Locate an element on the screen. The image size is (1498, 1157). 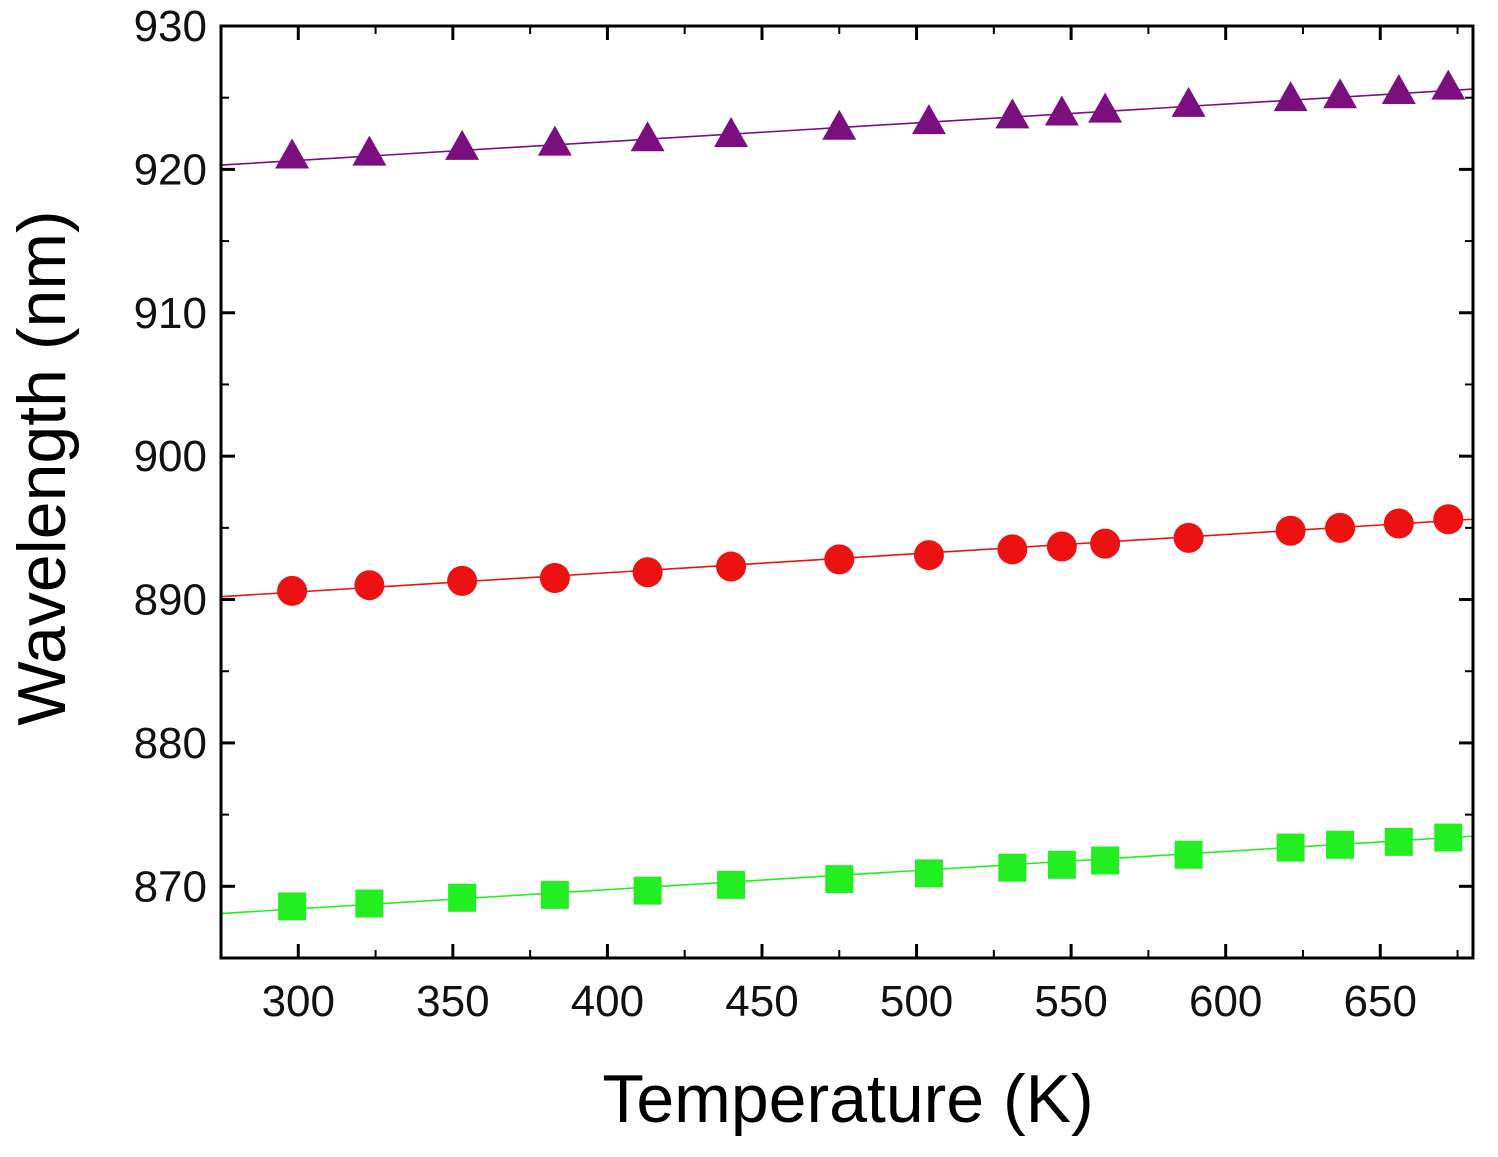
y-axis-title: Wavelength (nm) is located at coordinates (42, 467).